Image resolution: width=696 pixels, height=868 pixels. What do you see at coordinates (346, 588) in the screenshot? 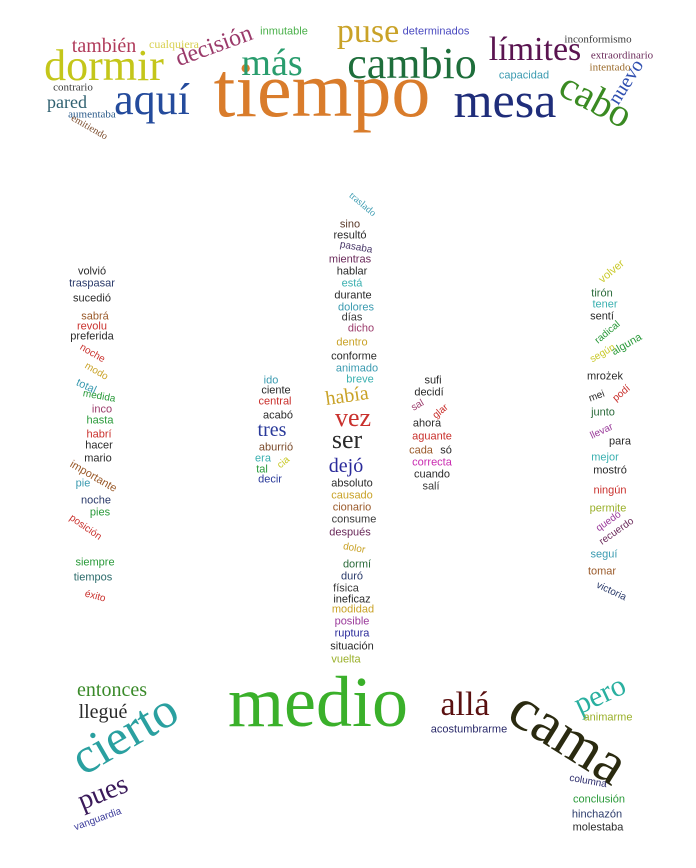
I see `cloud-word: física` at bounding box center [346, 588].